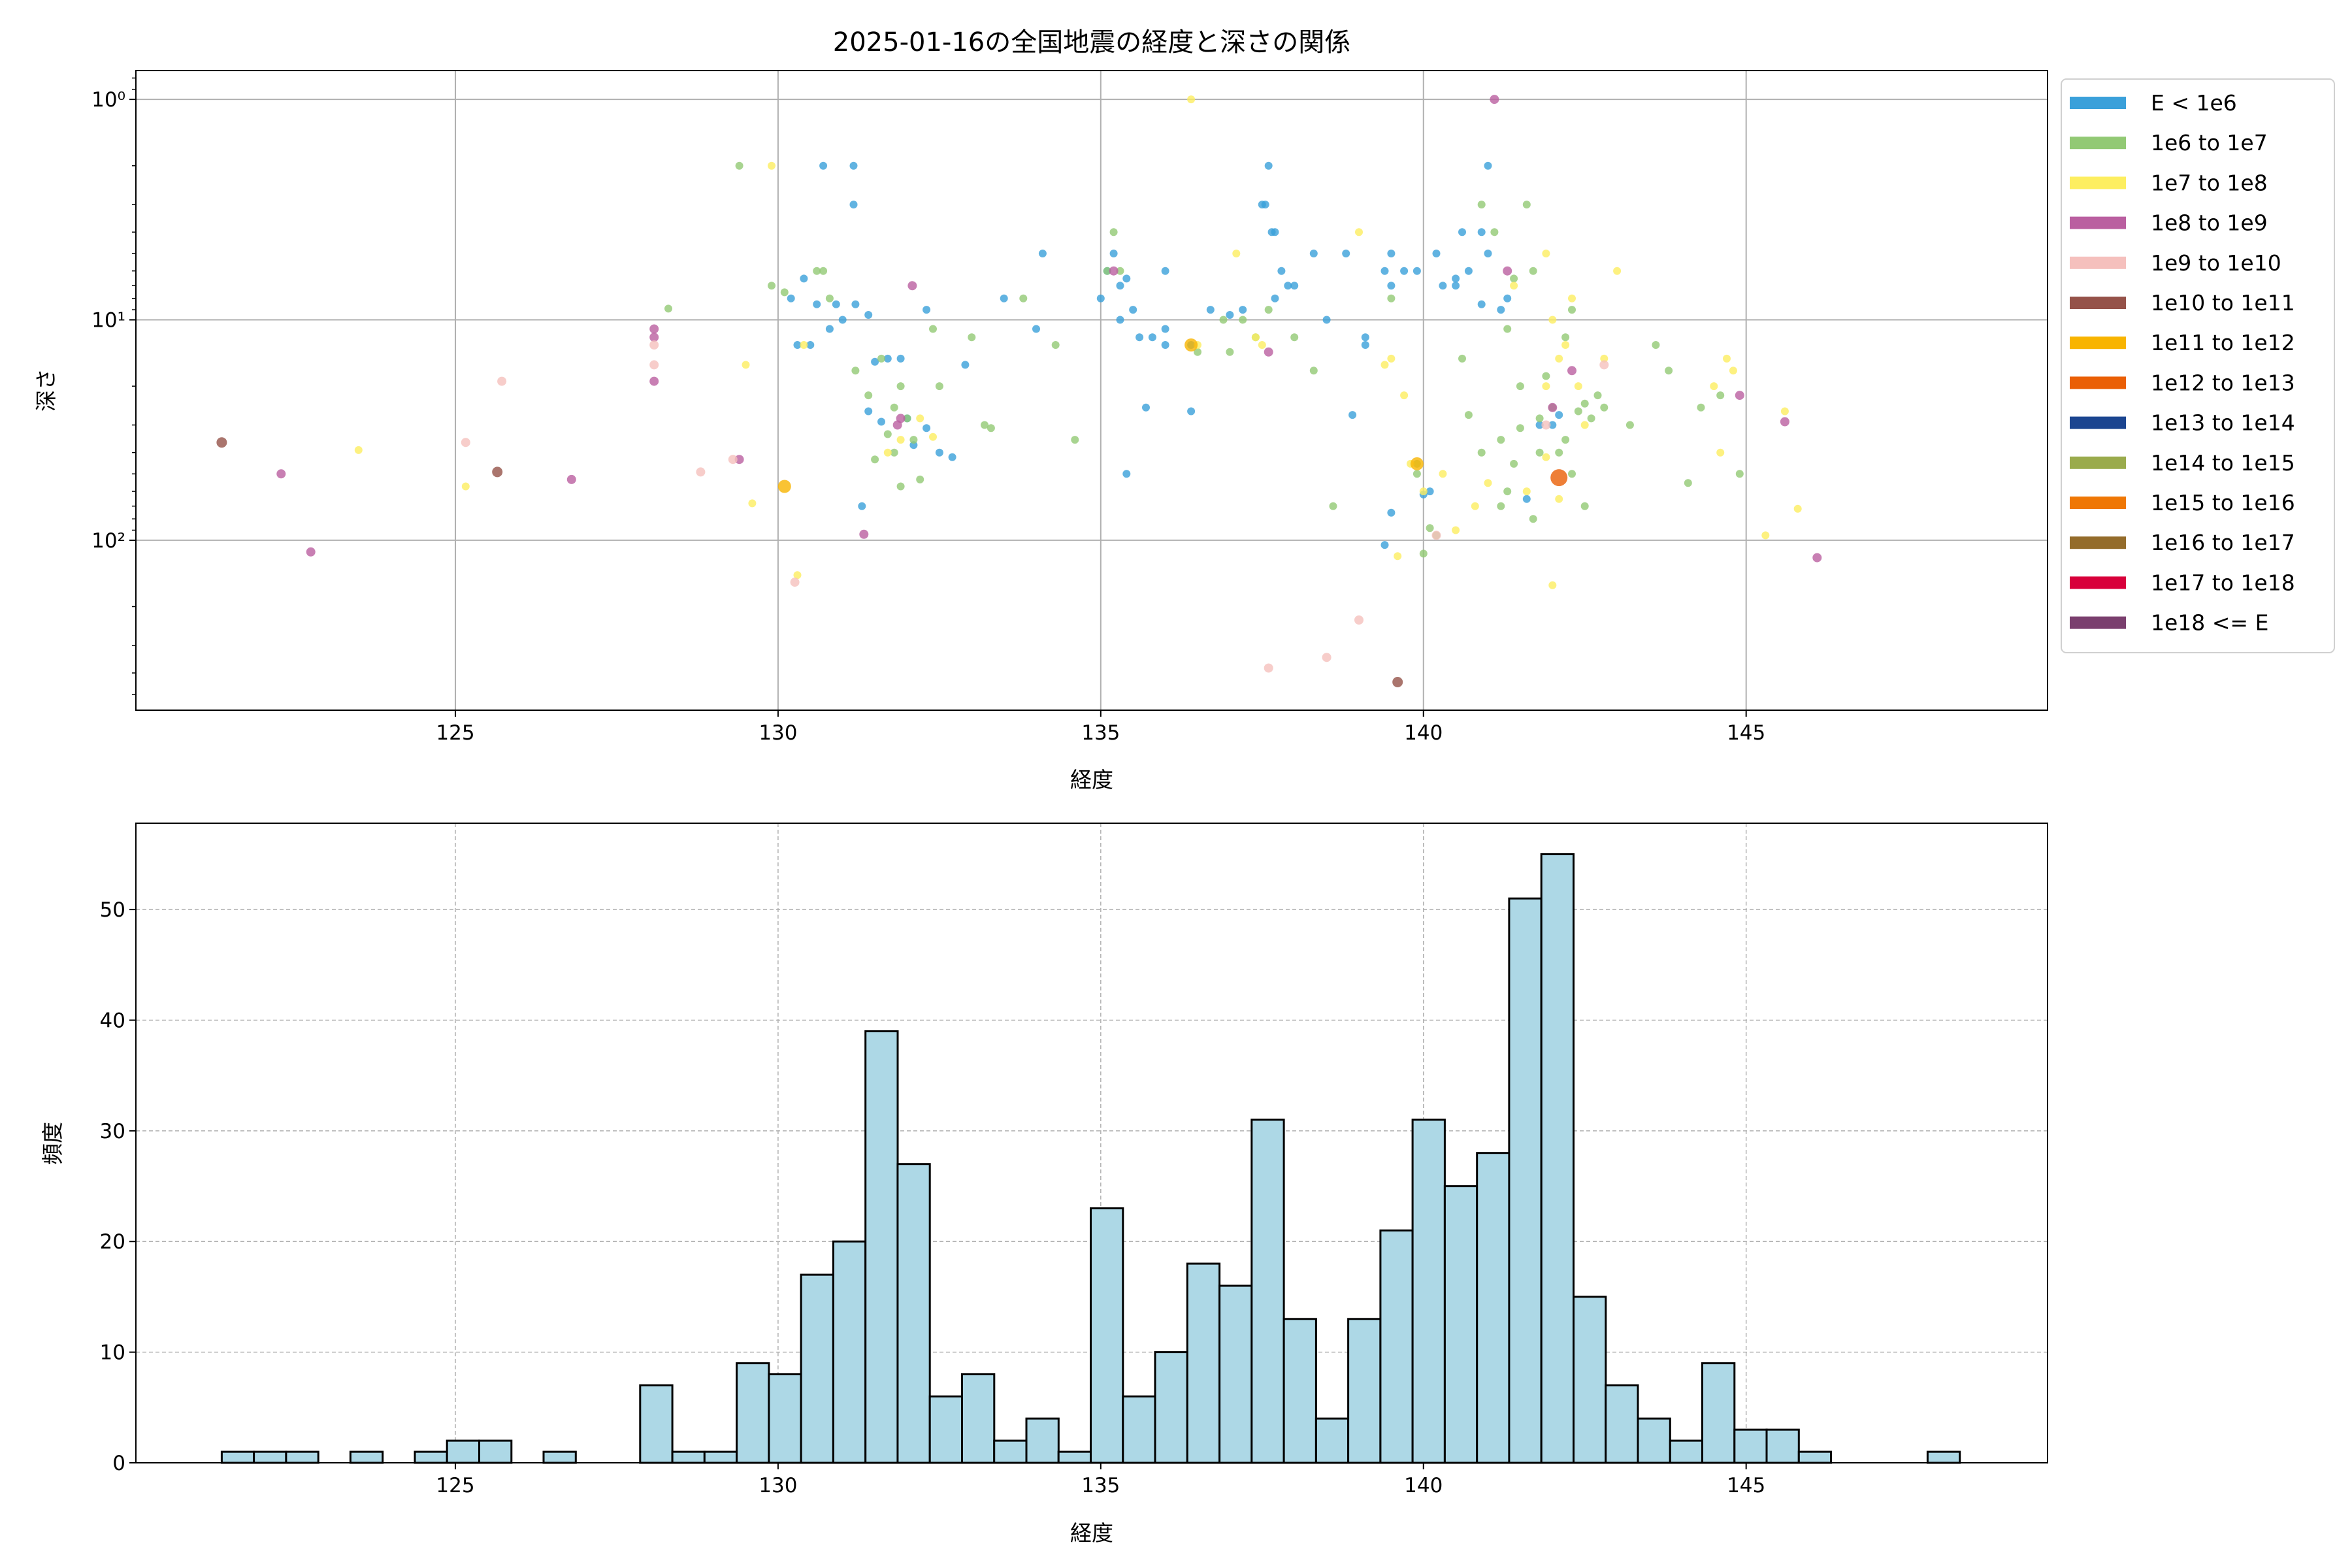 The image size is (2352, 1568). I want to click on hist-ylabel: 頻度, so click(52, 1143).